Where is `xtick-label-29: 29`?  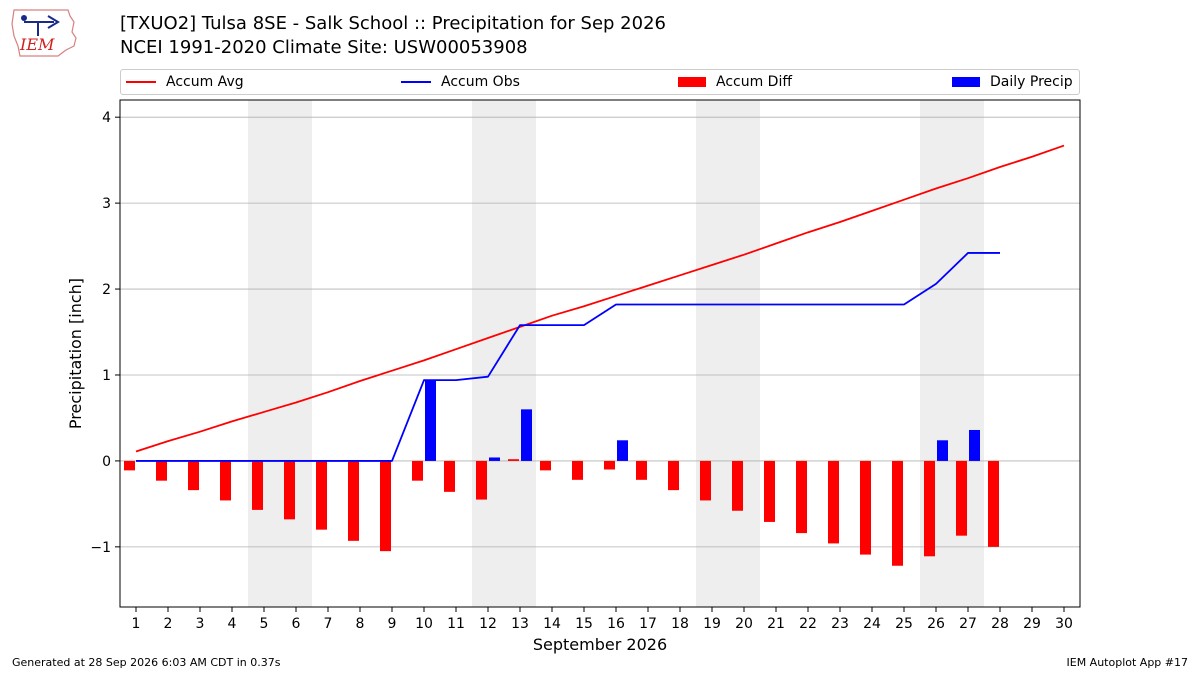
xtick-label-29: 29 is located at coordinates (1032, 624).